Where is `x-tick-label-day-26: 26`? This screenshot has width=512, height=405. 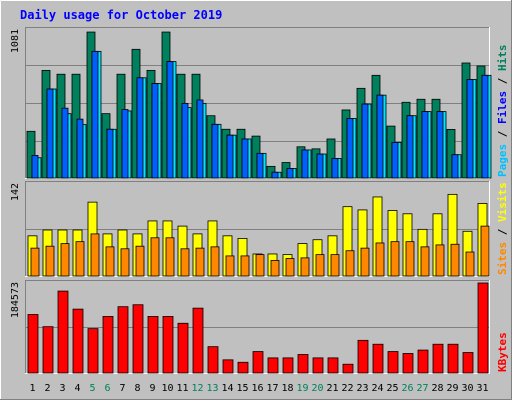 x-tick-label-day-26: 26 is located at coordinates (407, 388).